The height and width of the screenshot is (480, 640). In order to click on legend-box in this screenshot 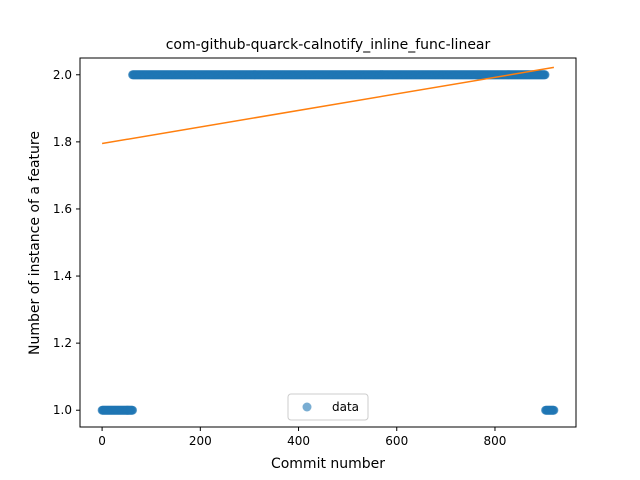, I will do `click(328, 407)`.